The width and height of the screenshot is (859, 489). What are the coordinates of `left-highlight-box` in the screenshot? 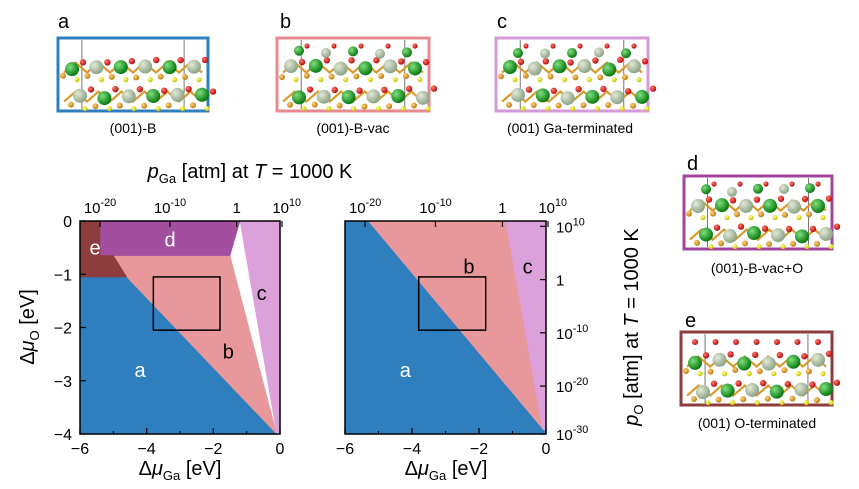 It's located at (186, 303).